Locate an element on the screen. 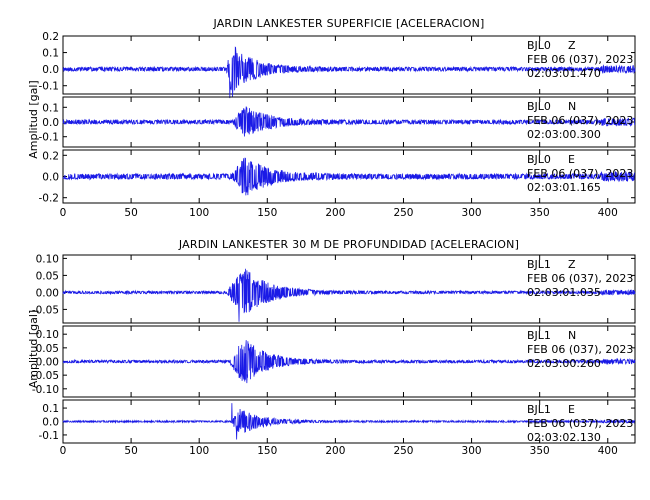 The image size is (650, 500). time-label: 02:03:01.165 is located at coordinates (564, 187).